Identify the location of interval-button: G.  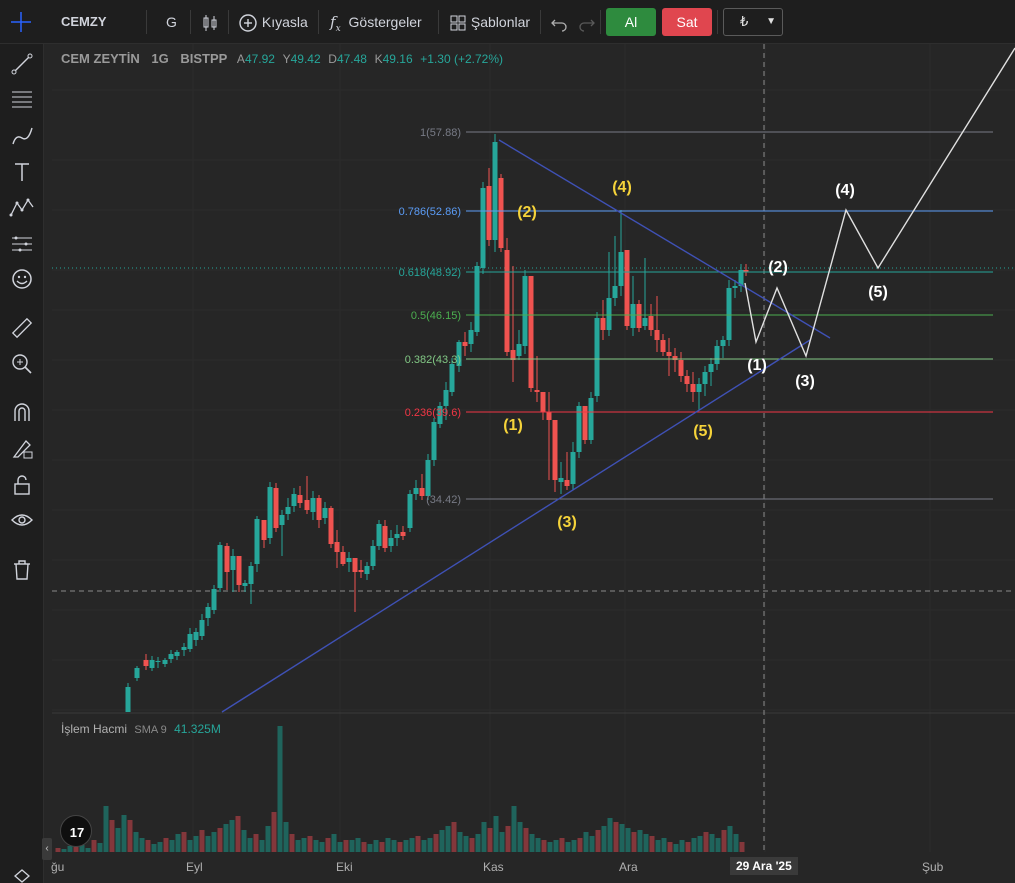
(171, 22).